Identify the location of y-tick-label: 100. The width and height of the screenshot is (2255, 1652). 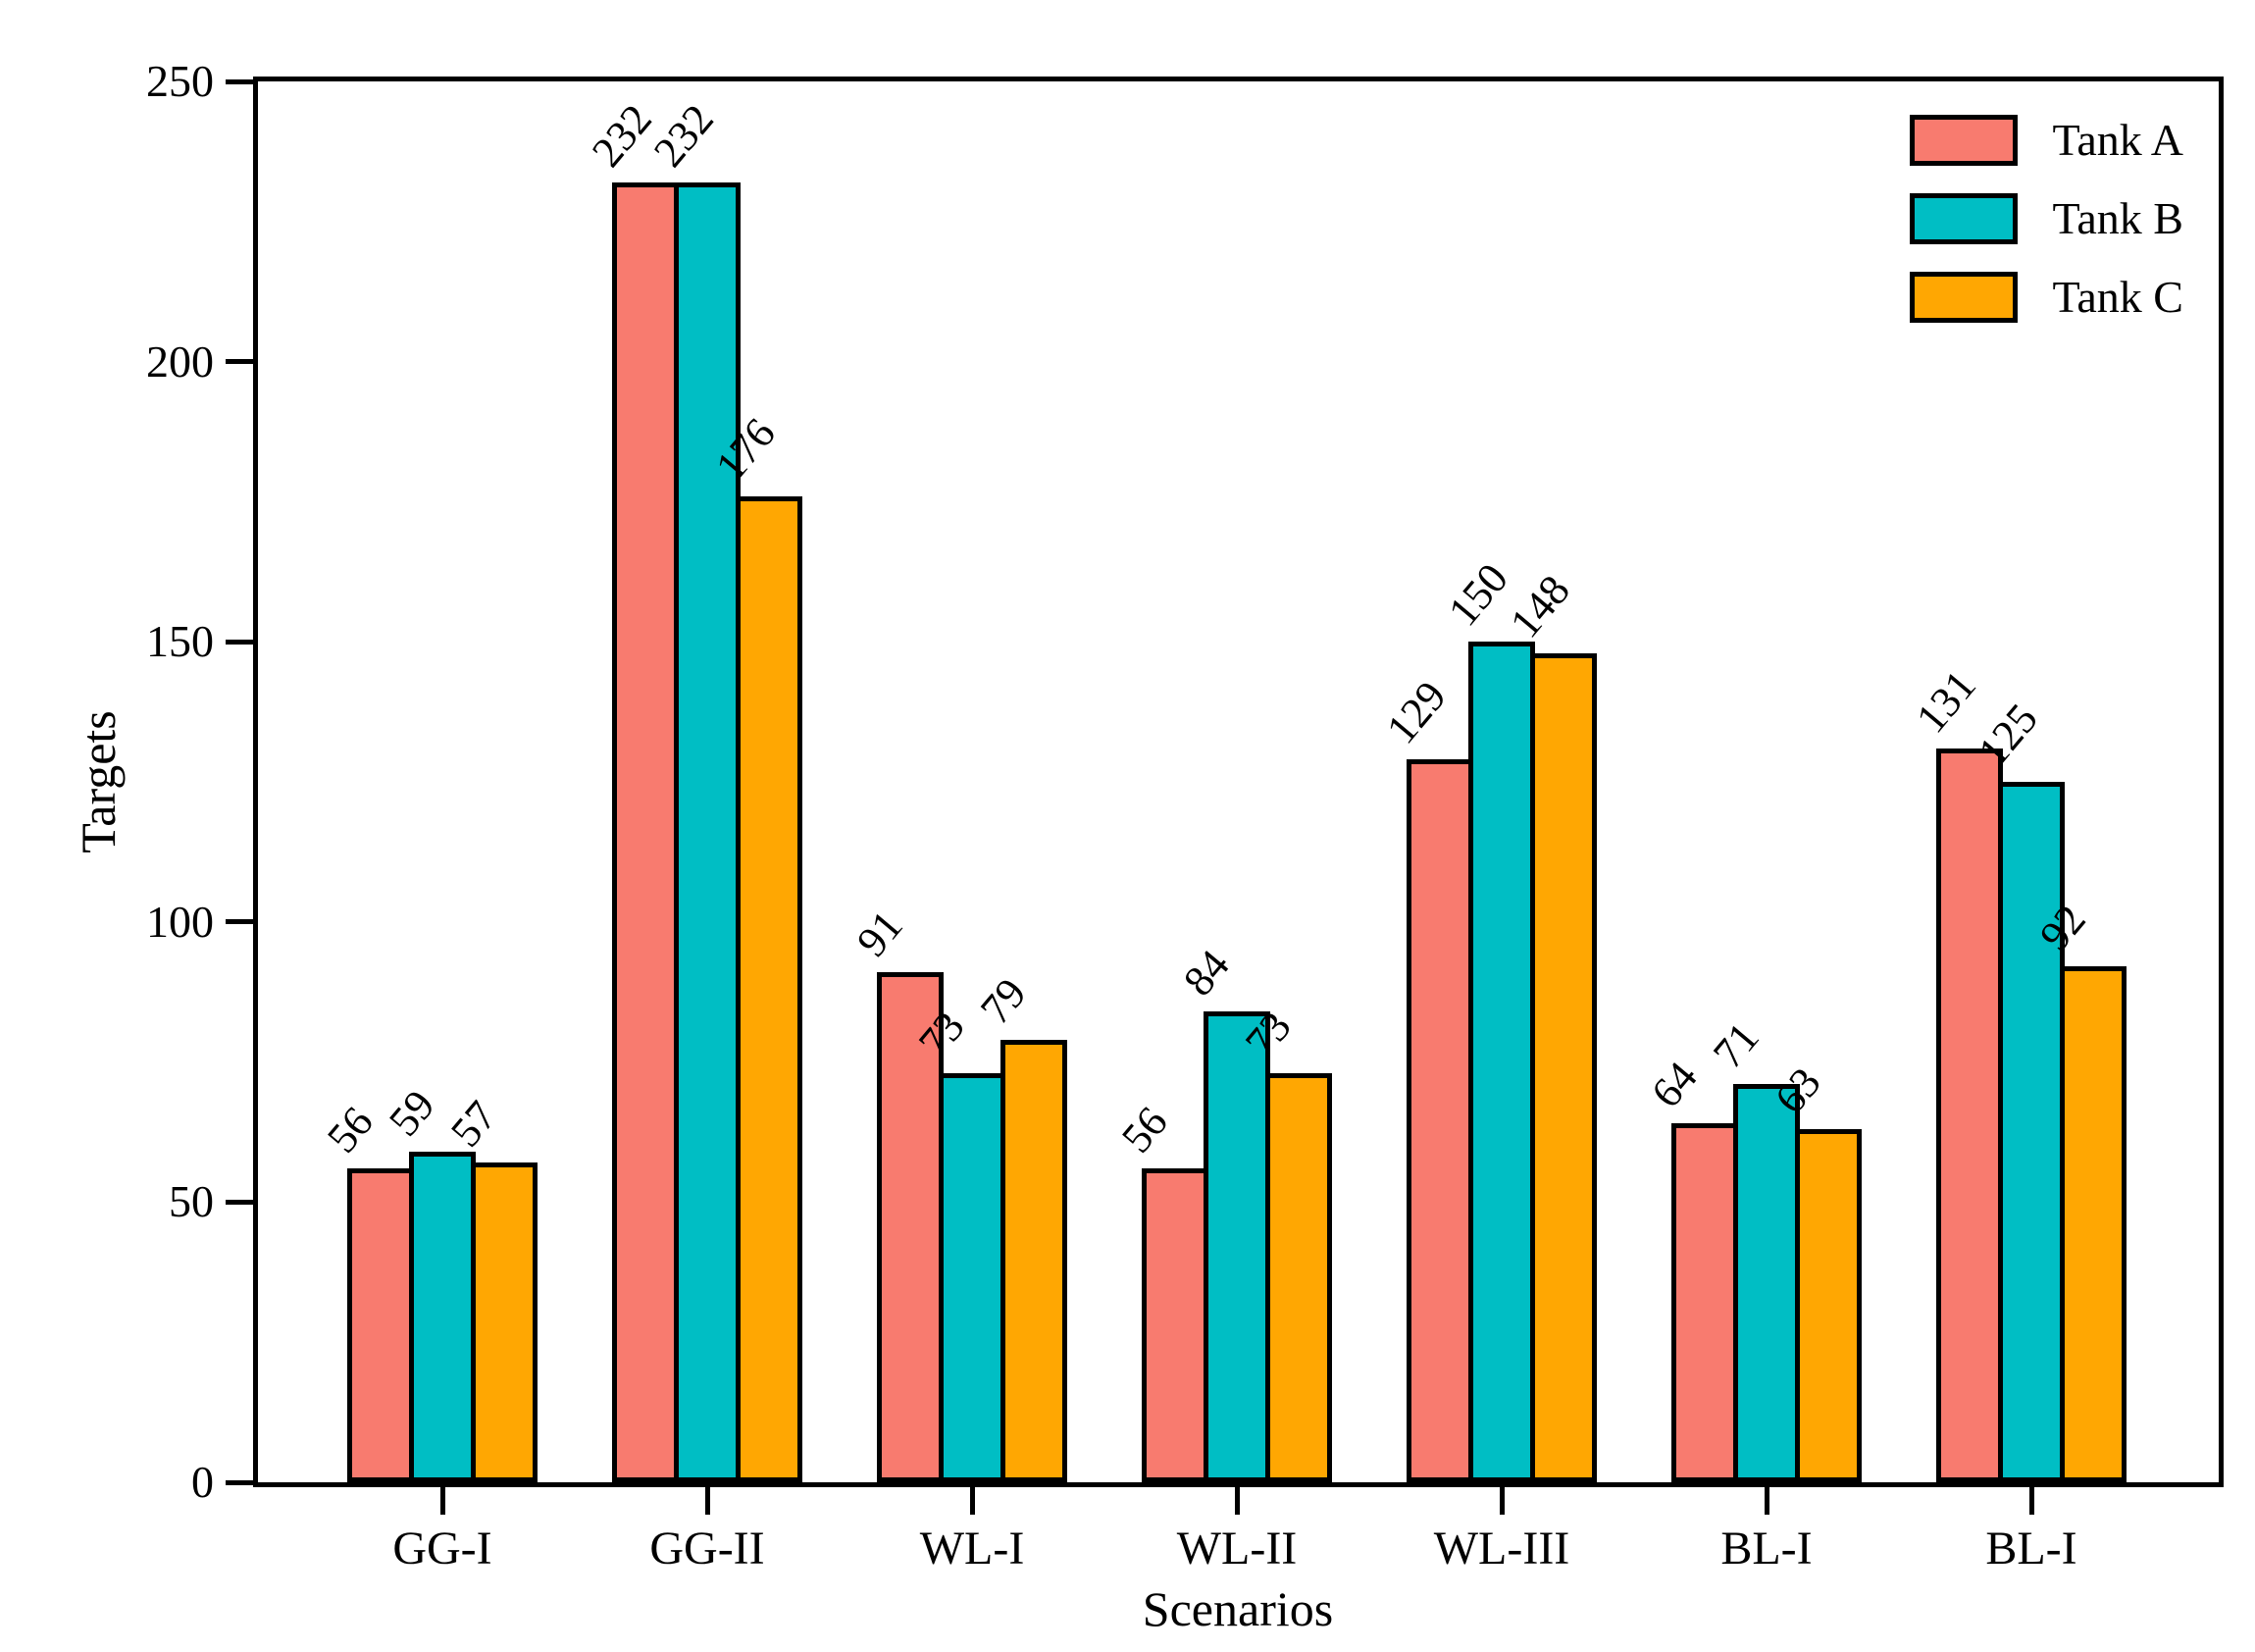
(180, 922).